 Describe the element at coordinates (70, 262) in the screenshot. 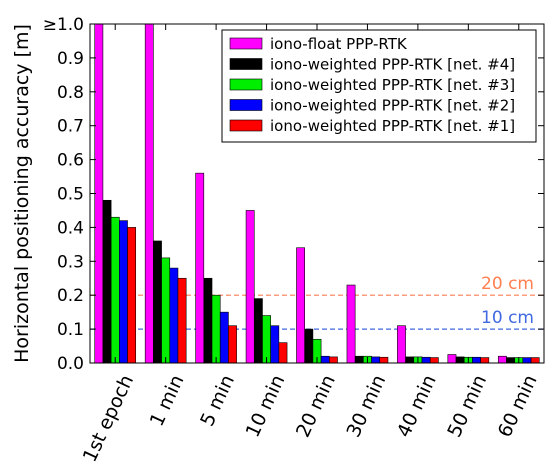

I see `y-tick-label: 0.3` at that location.